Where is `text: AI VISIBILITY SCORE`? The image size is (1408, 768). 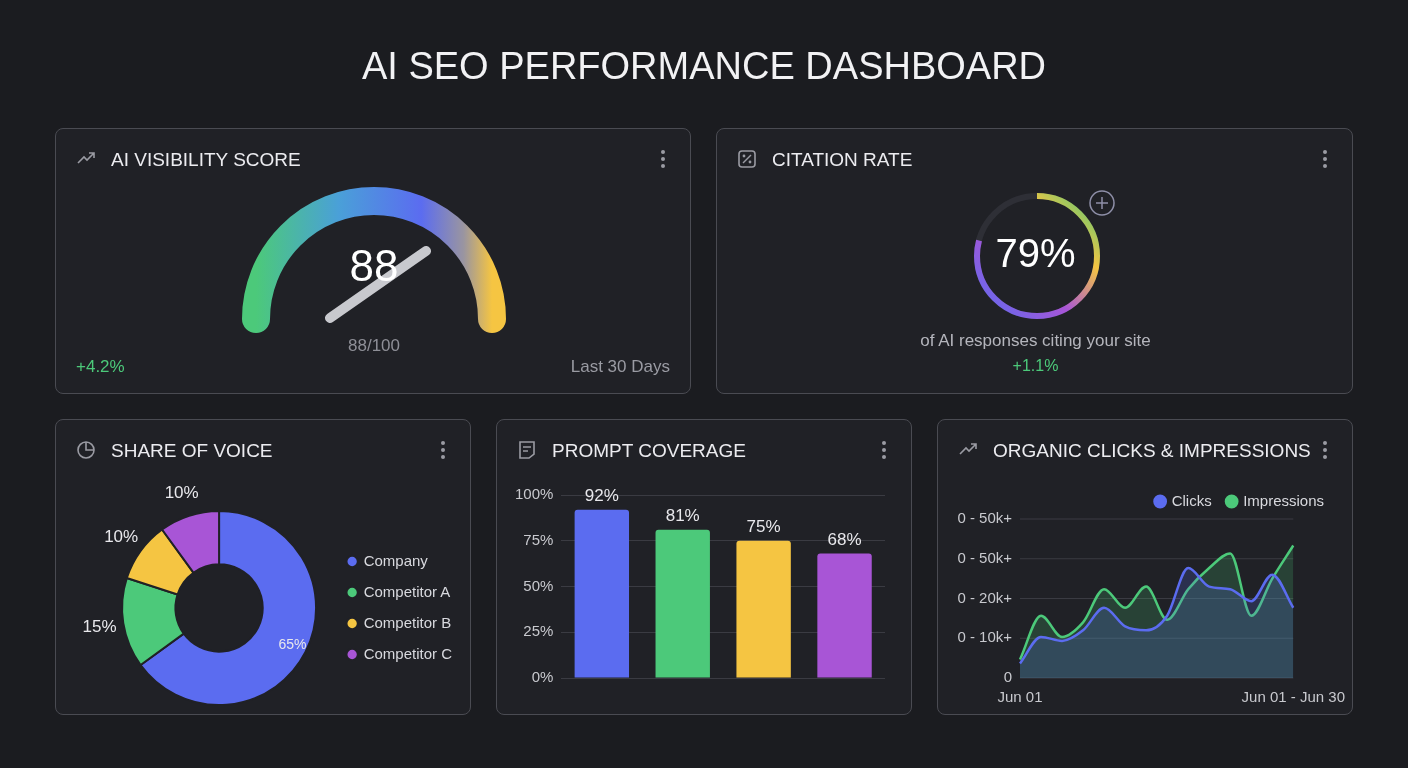
text: AI VISIBILITY SCORE is located at coordinates (206, 160).